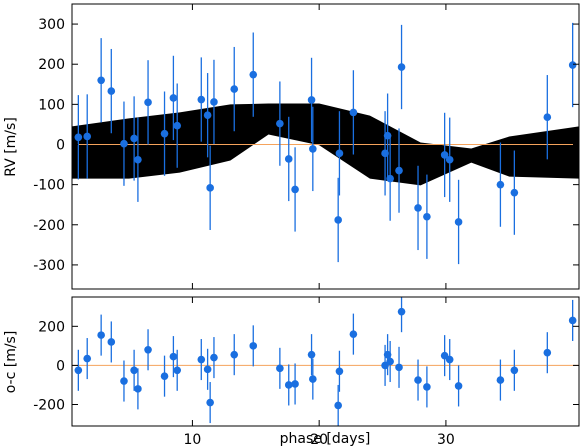 The image size is (581, 447). I want to click on x-axis-label: phase [days], so click(325, 439).